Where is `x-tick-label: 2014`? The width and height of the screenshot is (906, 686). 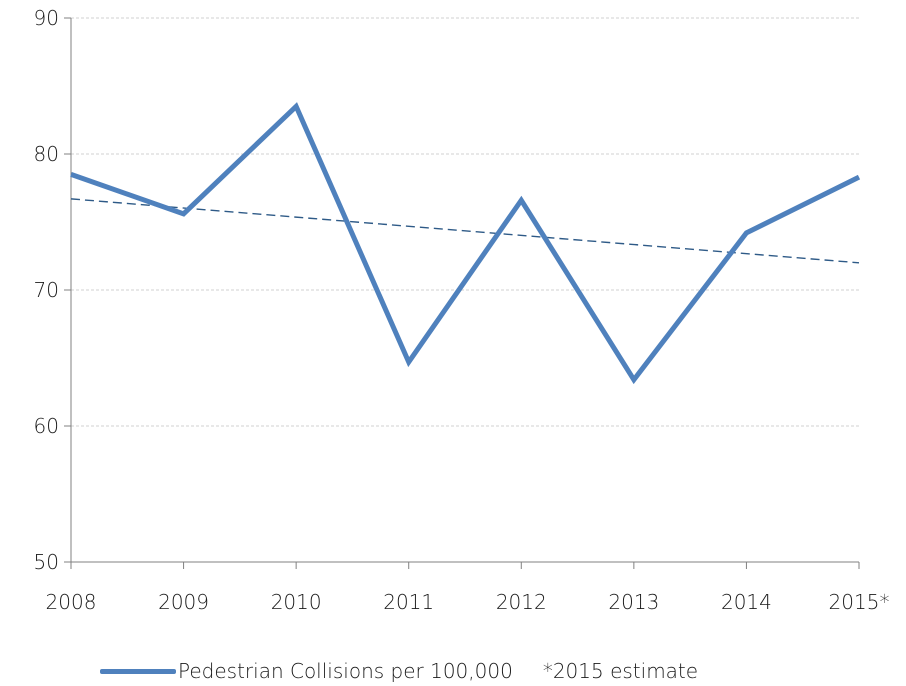
x-tick-label: 2014 is located at coordinates (746, 602).